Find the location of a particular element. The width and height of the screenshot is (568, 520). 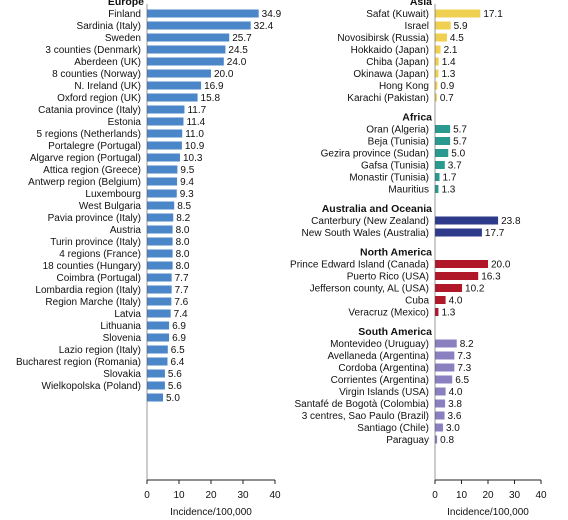

value-label: 2.1 is located at coordinates (451, 50).